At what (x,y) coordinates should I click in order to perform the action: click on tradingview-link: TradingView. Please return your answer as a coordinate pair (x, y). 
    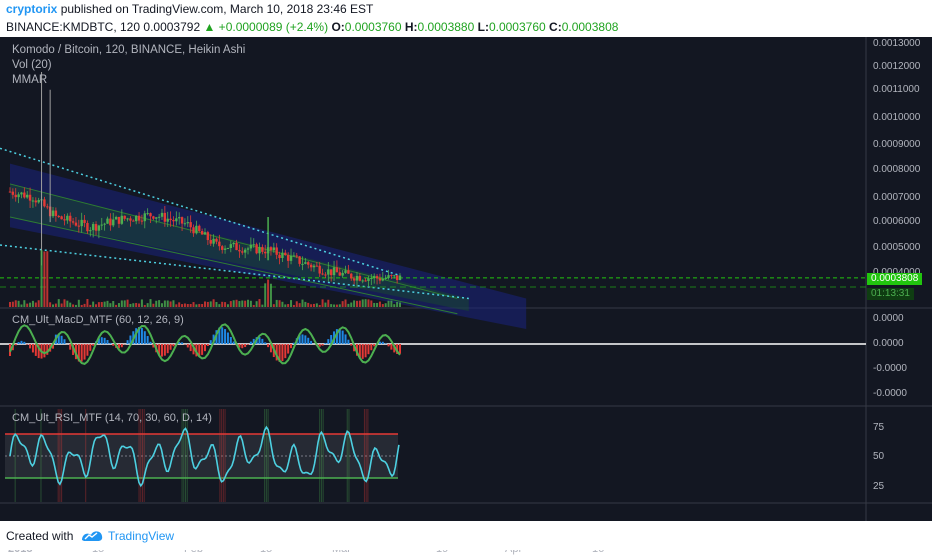
    Looking at the image, I should click on (141, 536).